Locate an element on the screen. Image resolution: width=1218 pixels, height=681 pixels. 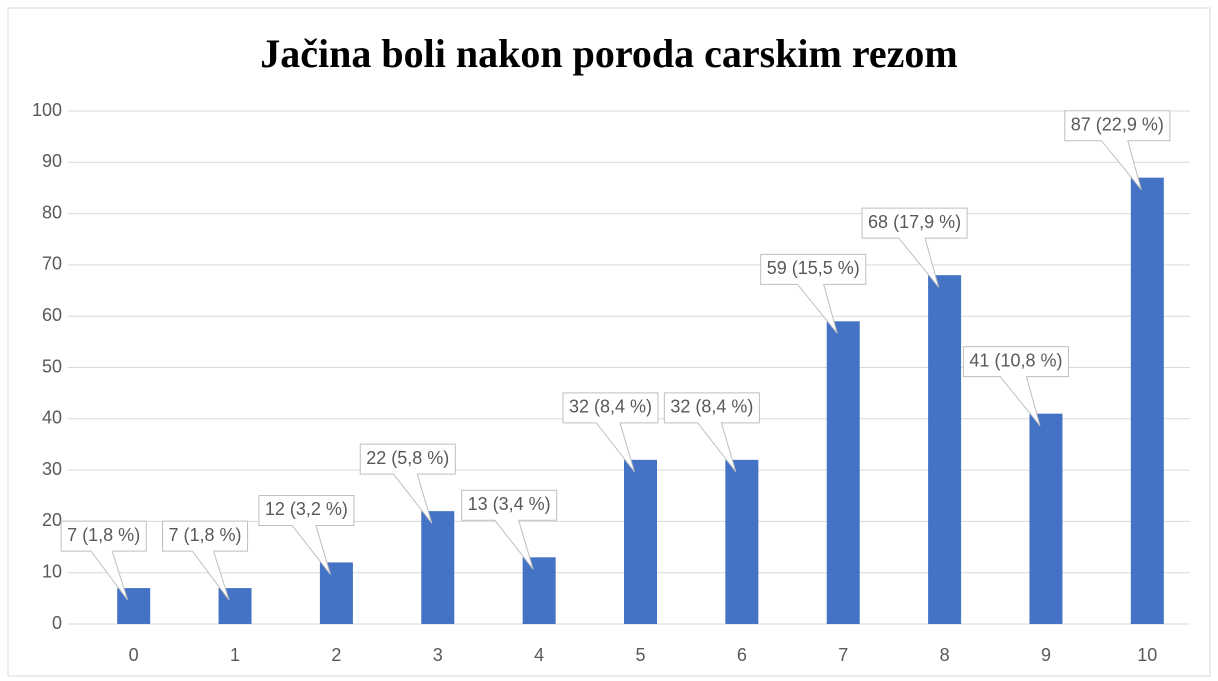
data-label: 68 (17,9 %) is located at coordinates (914, 222).